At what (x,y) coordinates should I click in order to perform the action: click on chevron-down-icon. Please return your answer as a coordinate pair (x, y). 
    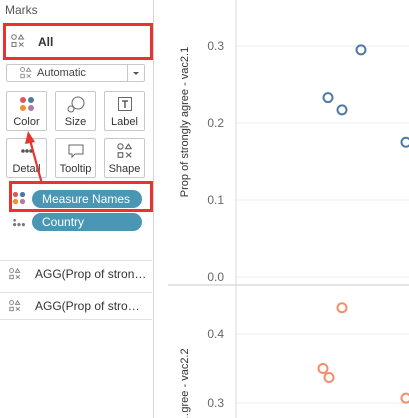
    Looking at the image, I should click on (135, 73).